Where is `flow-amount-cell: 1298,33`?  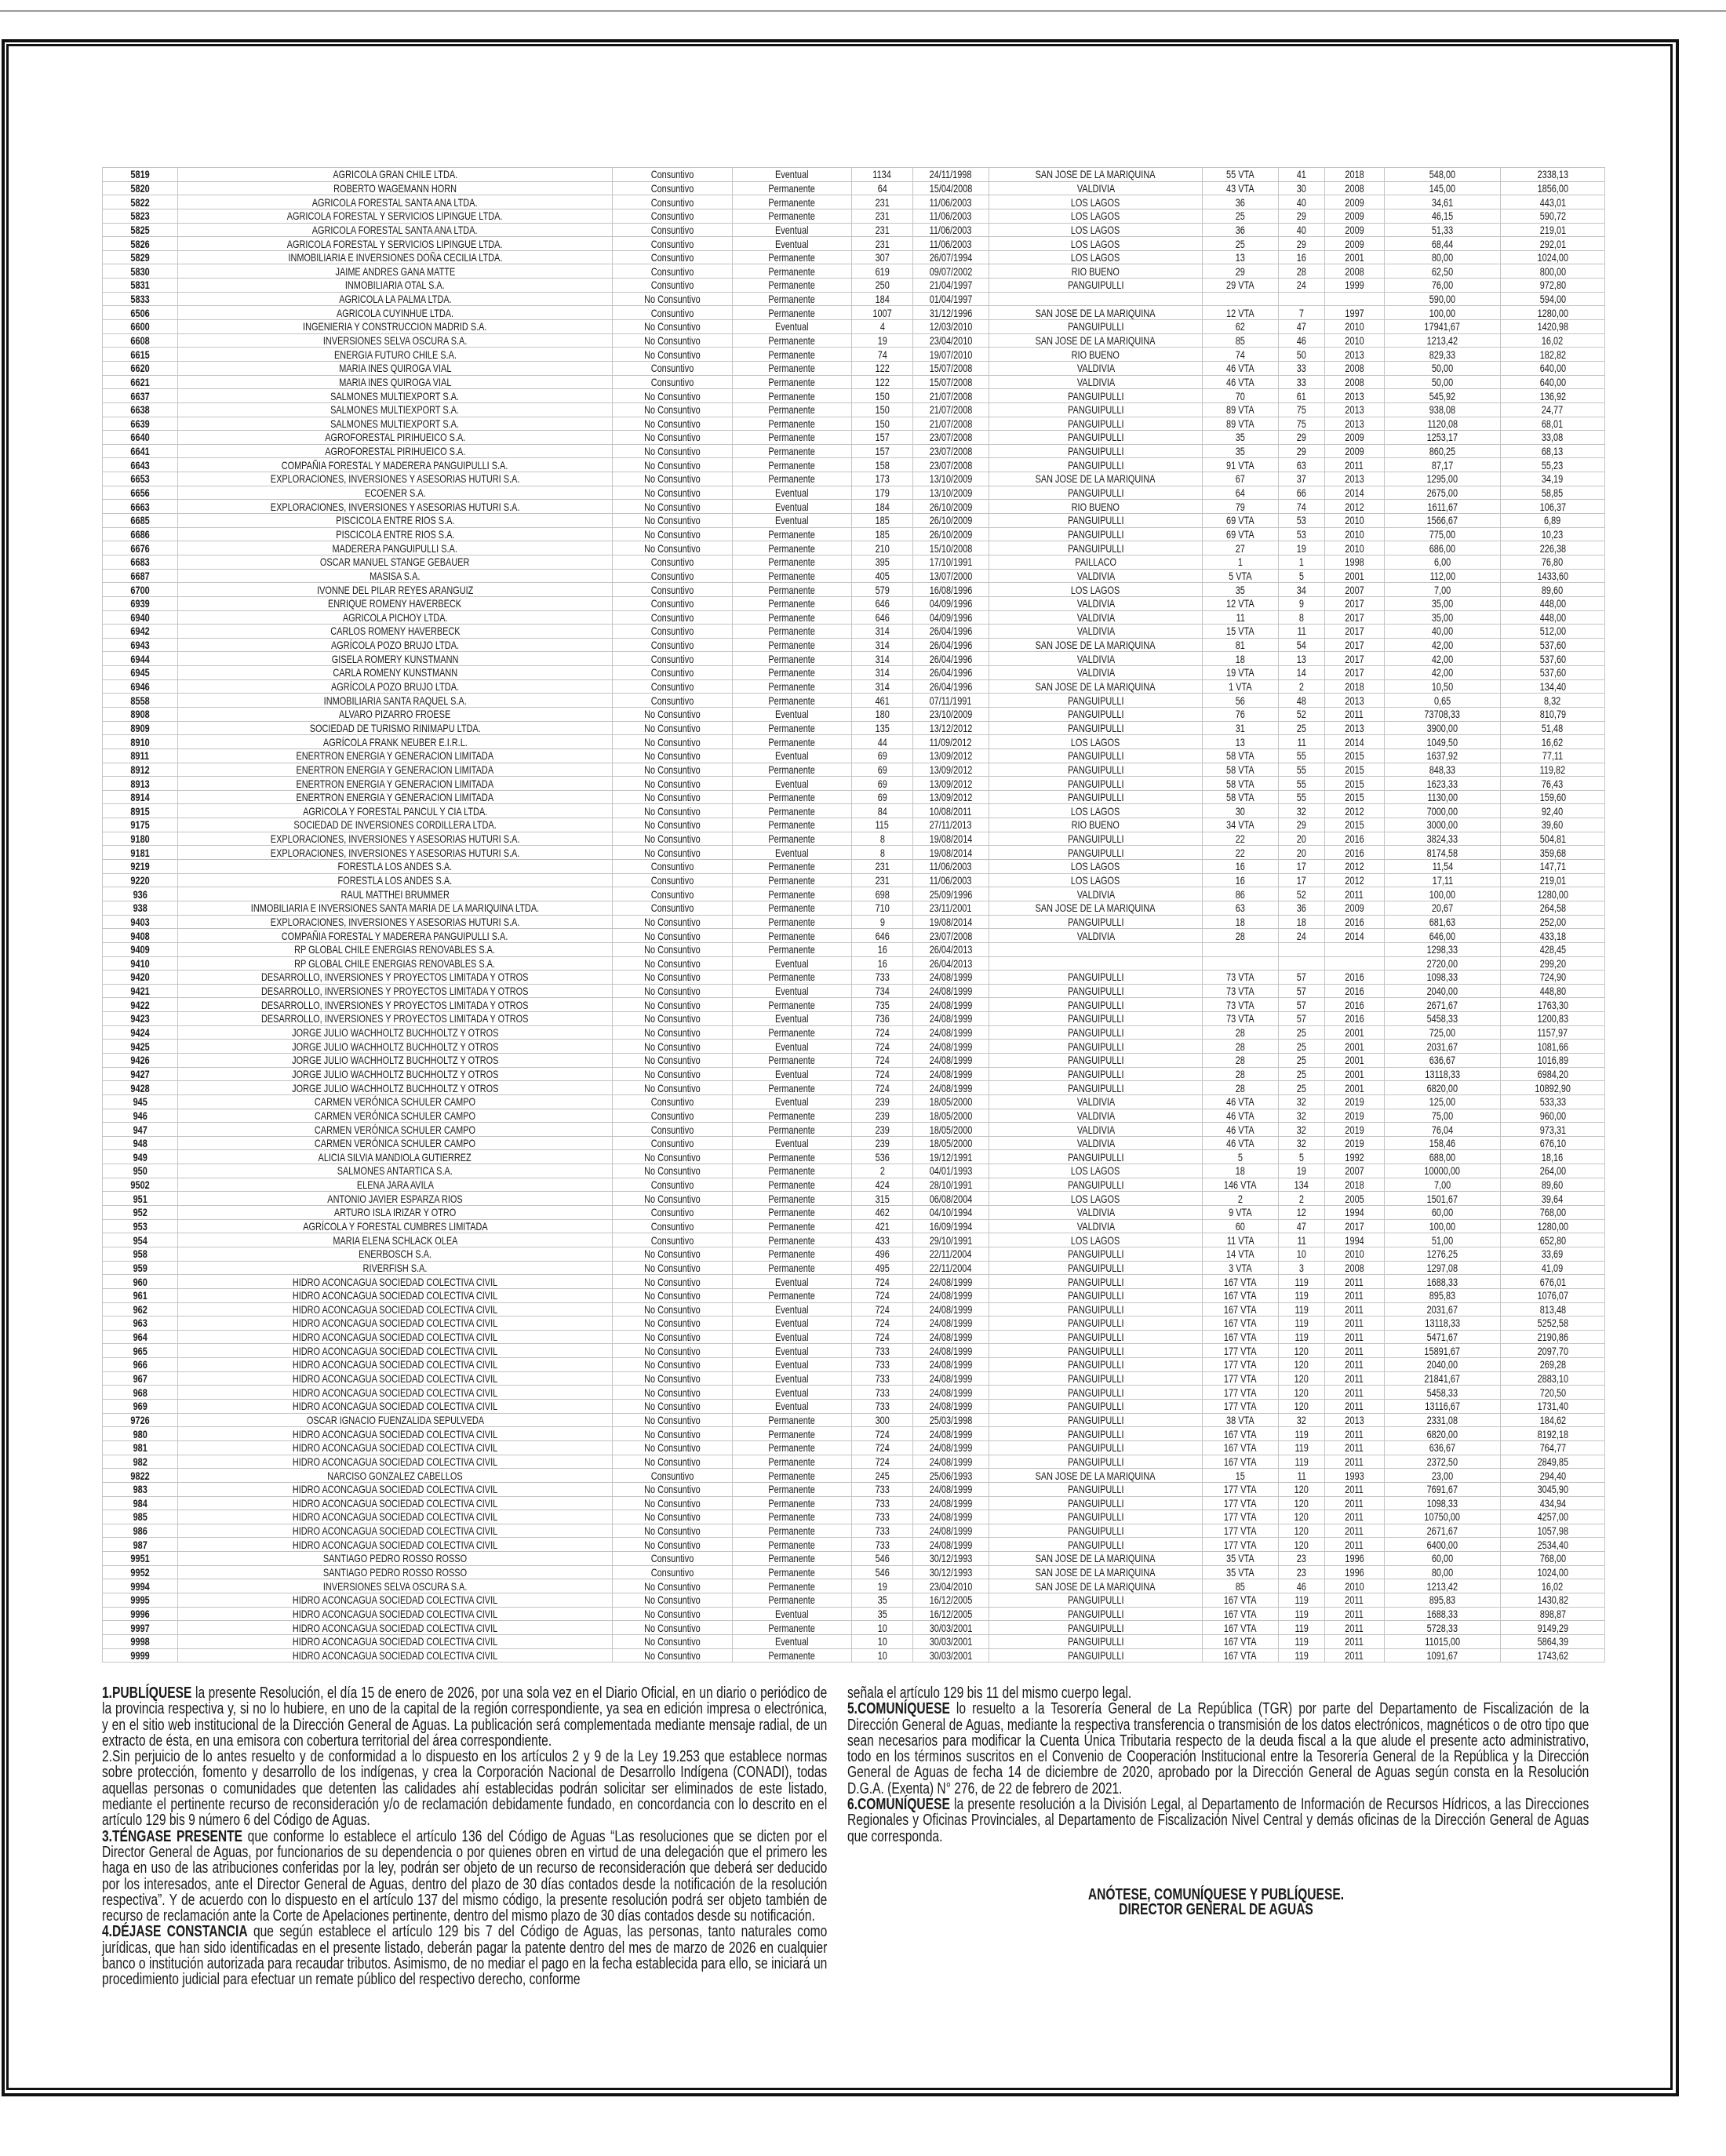 flow-amount-cell: 1298,33 is located at coordinates (1442, 949).